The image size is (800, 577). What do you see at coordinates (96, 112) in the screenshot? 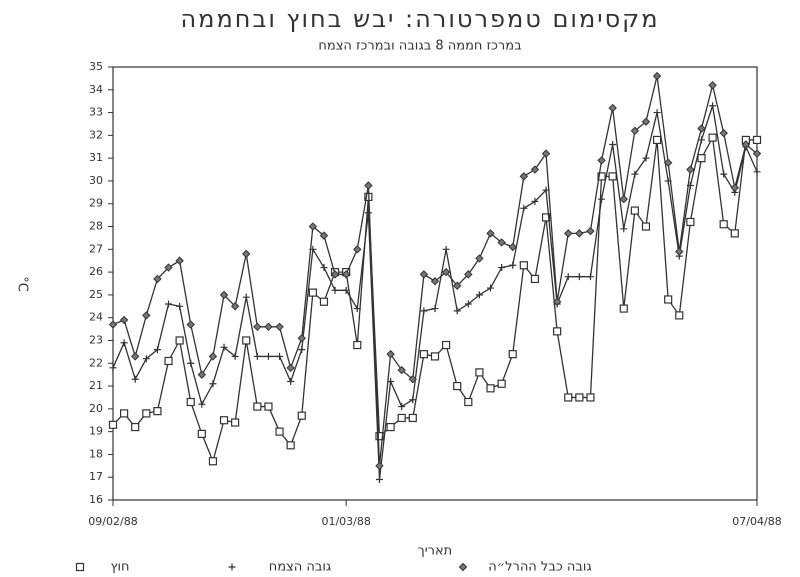
I see `y-tick-label: 33` at bounding box center [96, 112].